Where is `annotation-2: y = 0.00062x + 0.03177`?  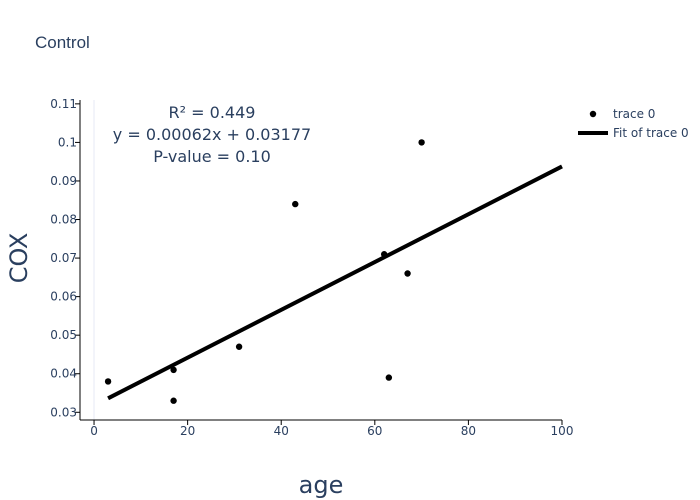 annotation-2: y = 0.00062x + 0.03177 is located at coordinates (212, 134).